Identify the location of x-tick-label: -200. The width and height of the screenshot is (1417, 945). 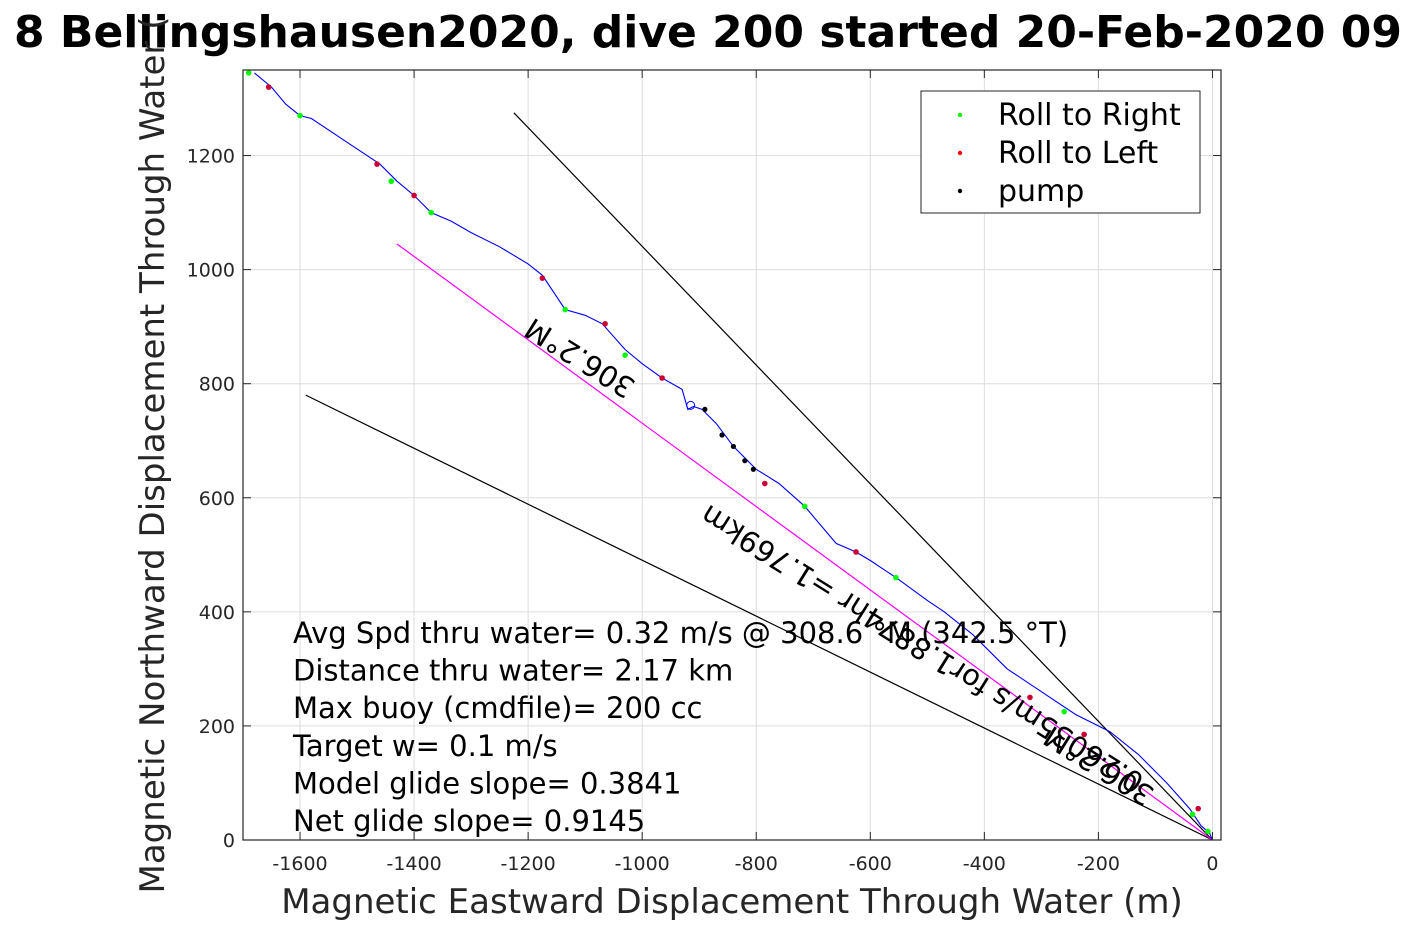
(1098, 864).